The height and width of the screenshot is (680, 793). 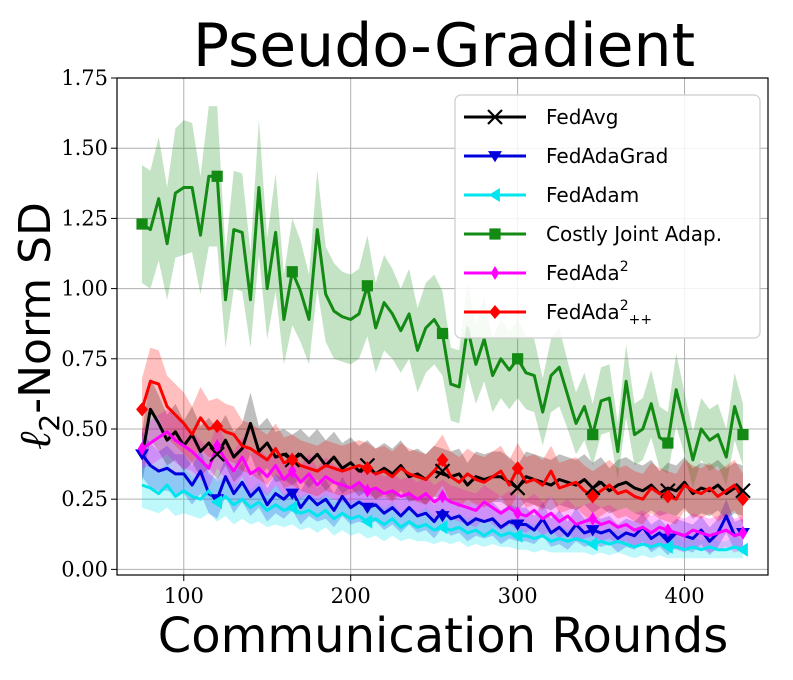 What do you see at coordinates (184, 596) in the screenshot?
I see `x-tick-label: 100` at bounding box center [184, 596].